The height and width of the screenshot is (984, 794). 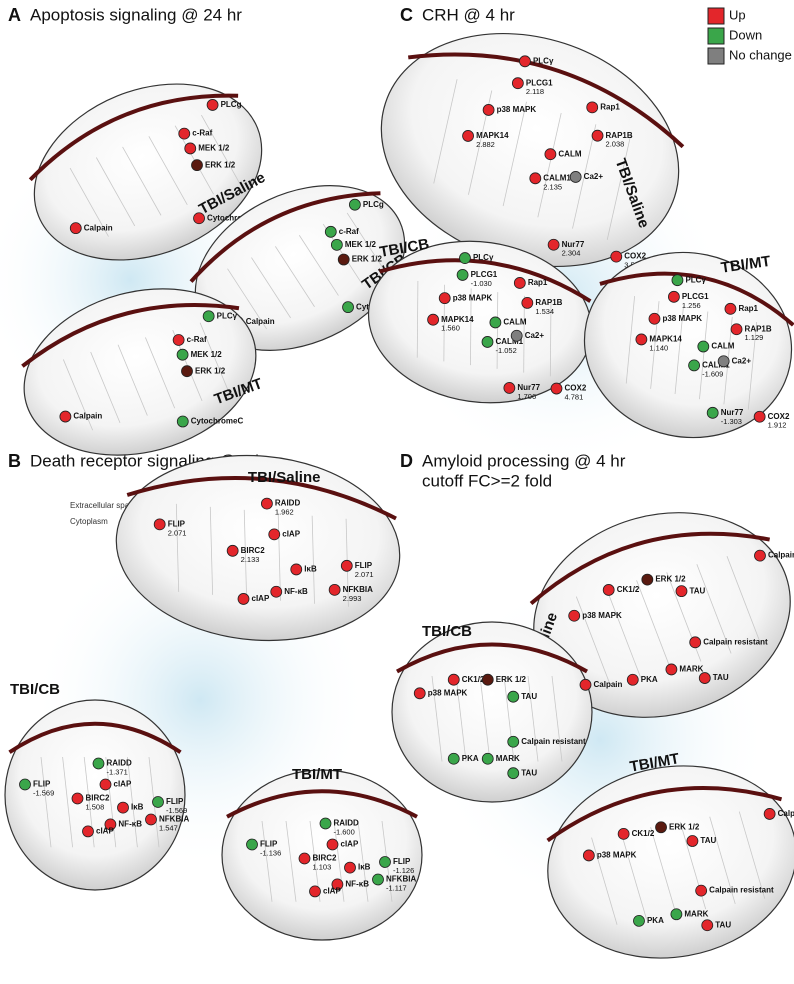 I want to click on node-label: IκB, so click(x=364, y=867).